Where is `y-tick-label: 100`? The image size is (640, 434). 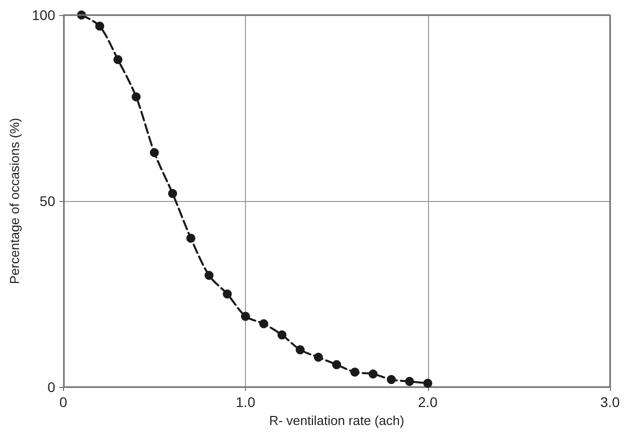 y-tick-label: 100 is located at coordinates (44, 15).